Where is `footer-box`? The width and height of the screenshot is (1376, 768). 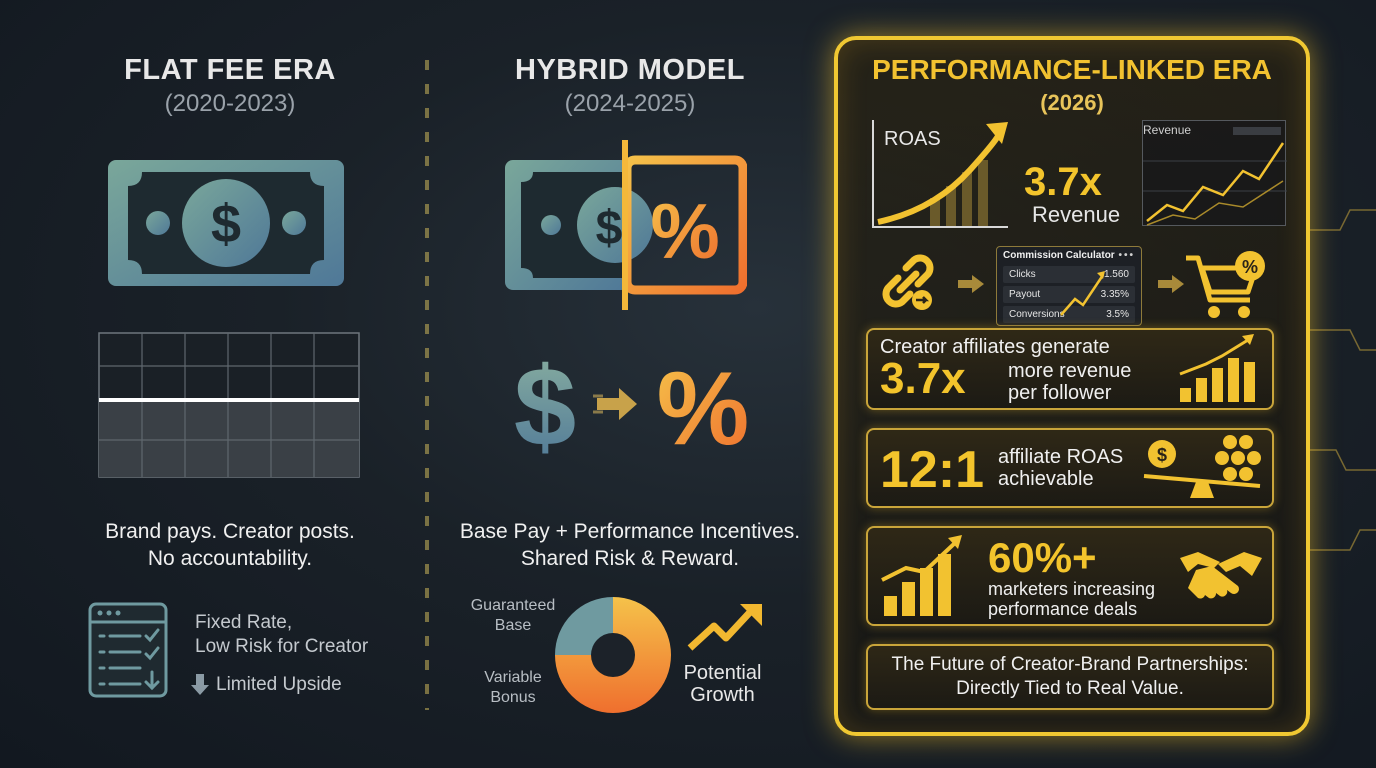 footer-box is located at coordinates (1070, 677).